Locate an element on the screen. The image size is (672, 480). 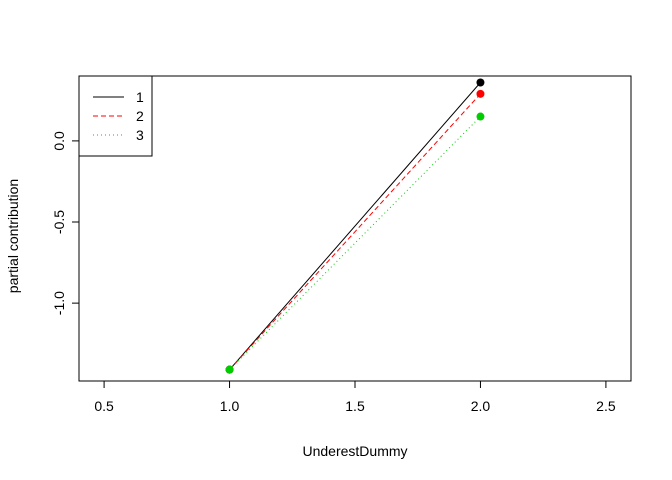
x-axis: 0.5 1.0 1.5 2.0 2.5 is located at coordinates (355, 397).